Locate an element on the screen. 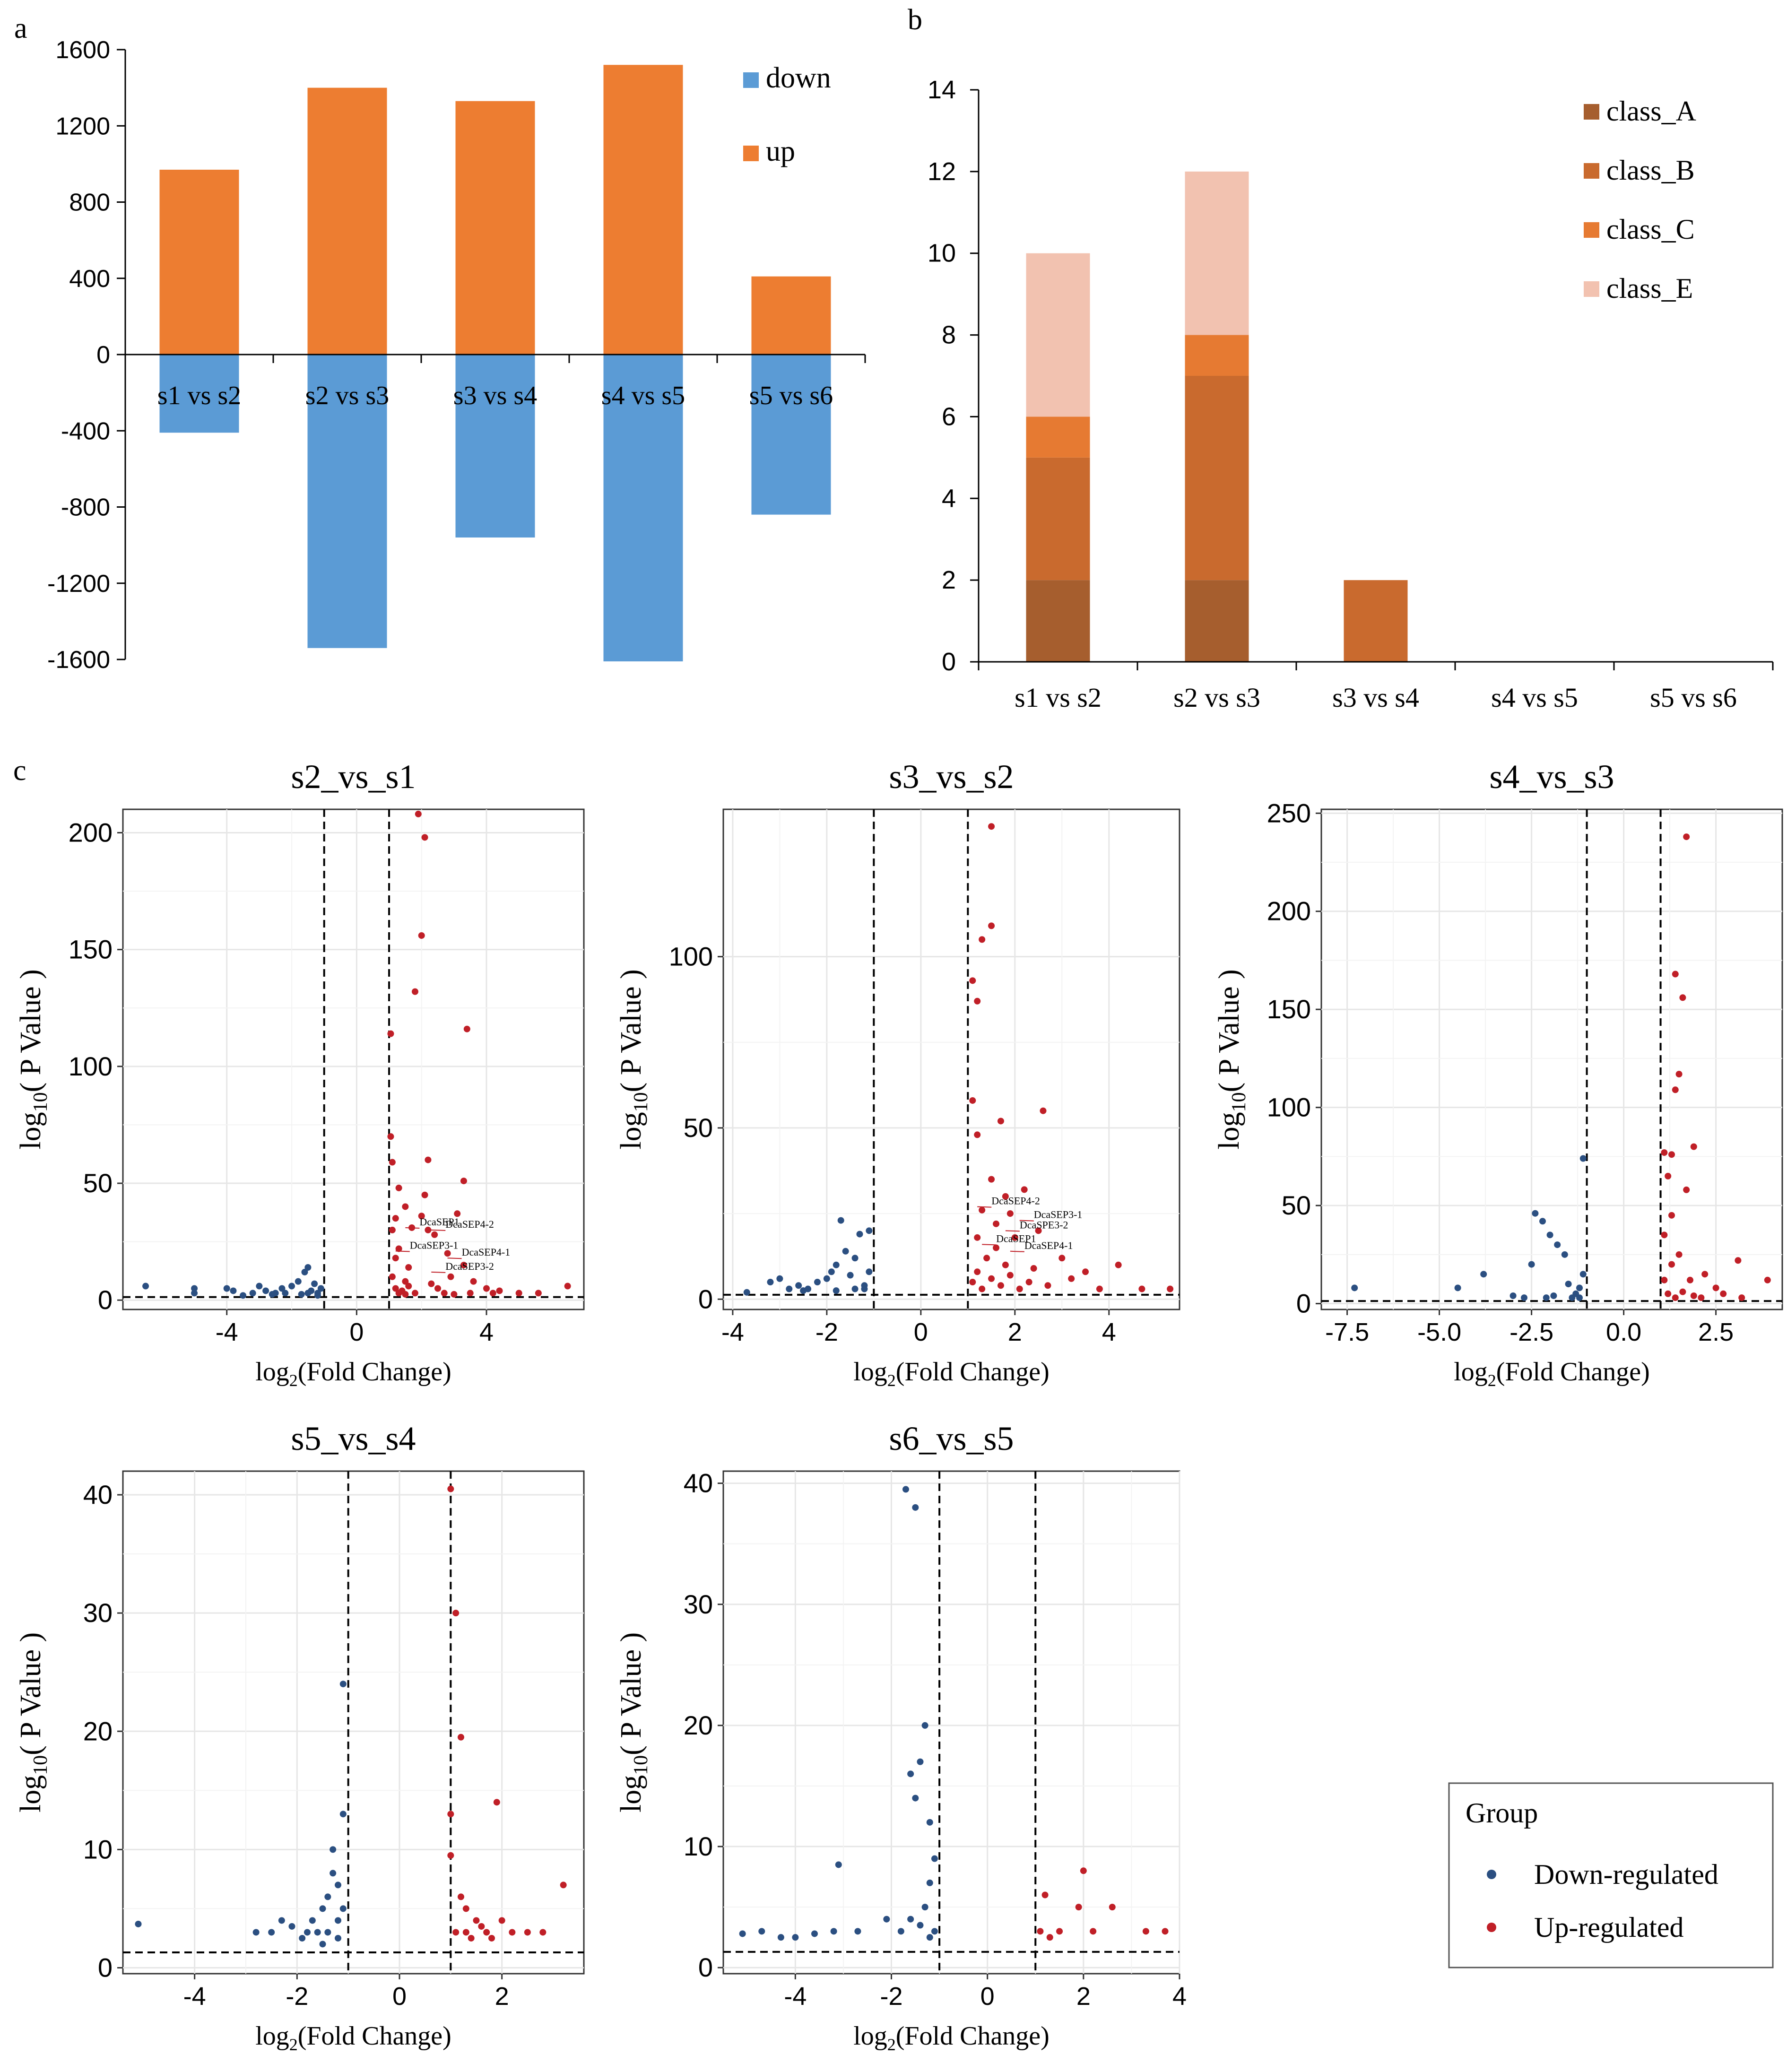  legend-swatch-class-c is located at coordinates (1591, 230).